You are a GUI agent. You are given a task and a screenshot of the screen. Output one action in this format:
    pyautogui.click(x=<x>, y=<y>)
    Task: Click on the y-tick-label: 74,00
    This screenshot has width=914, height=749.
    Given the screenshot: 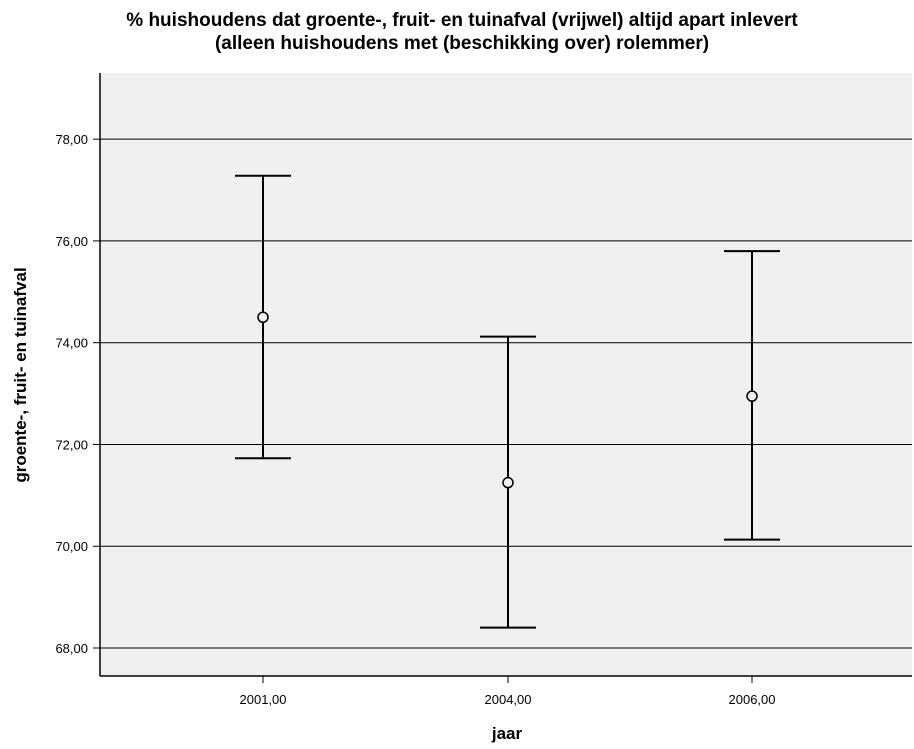 What is the action you would take?
    pyautogui.click(x=71, y=343)
    